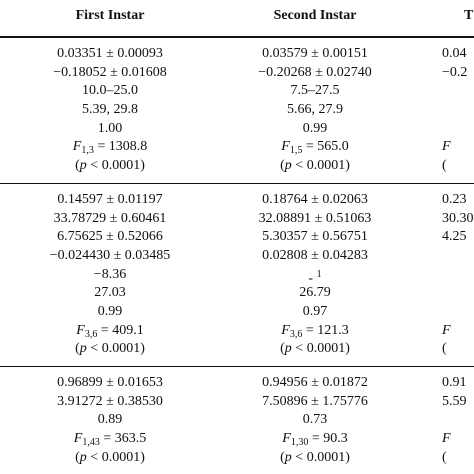 Image resolution: width=474 pixels, height=474 pixels. Describe the element at coordinates (325, 147) in the screenshot. I see `cell-text-text: = 565.0` at that location.